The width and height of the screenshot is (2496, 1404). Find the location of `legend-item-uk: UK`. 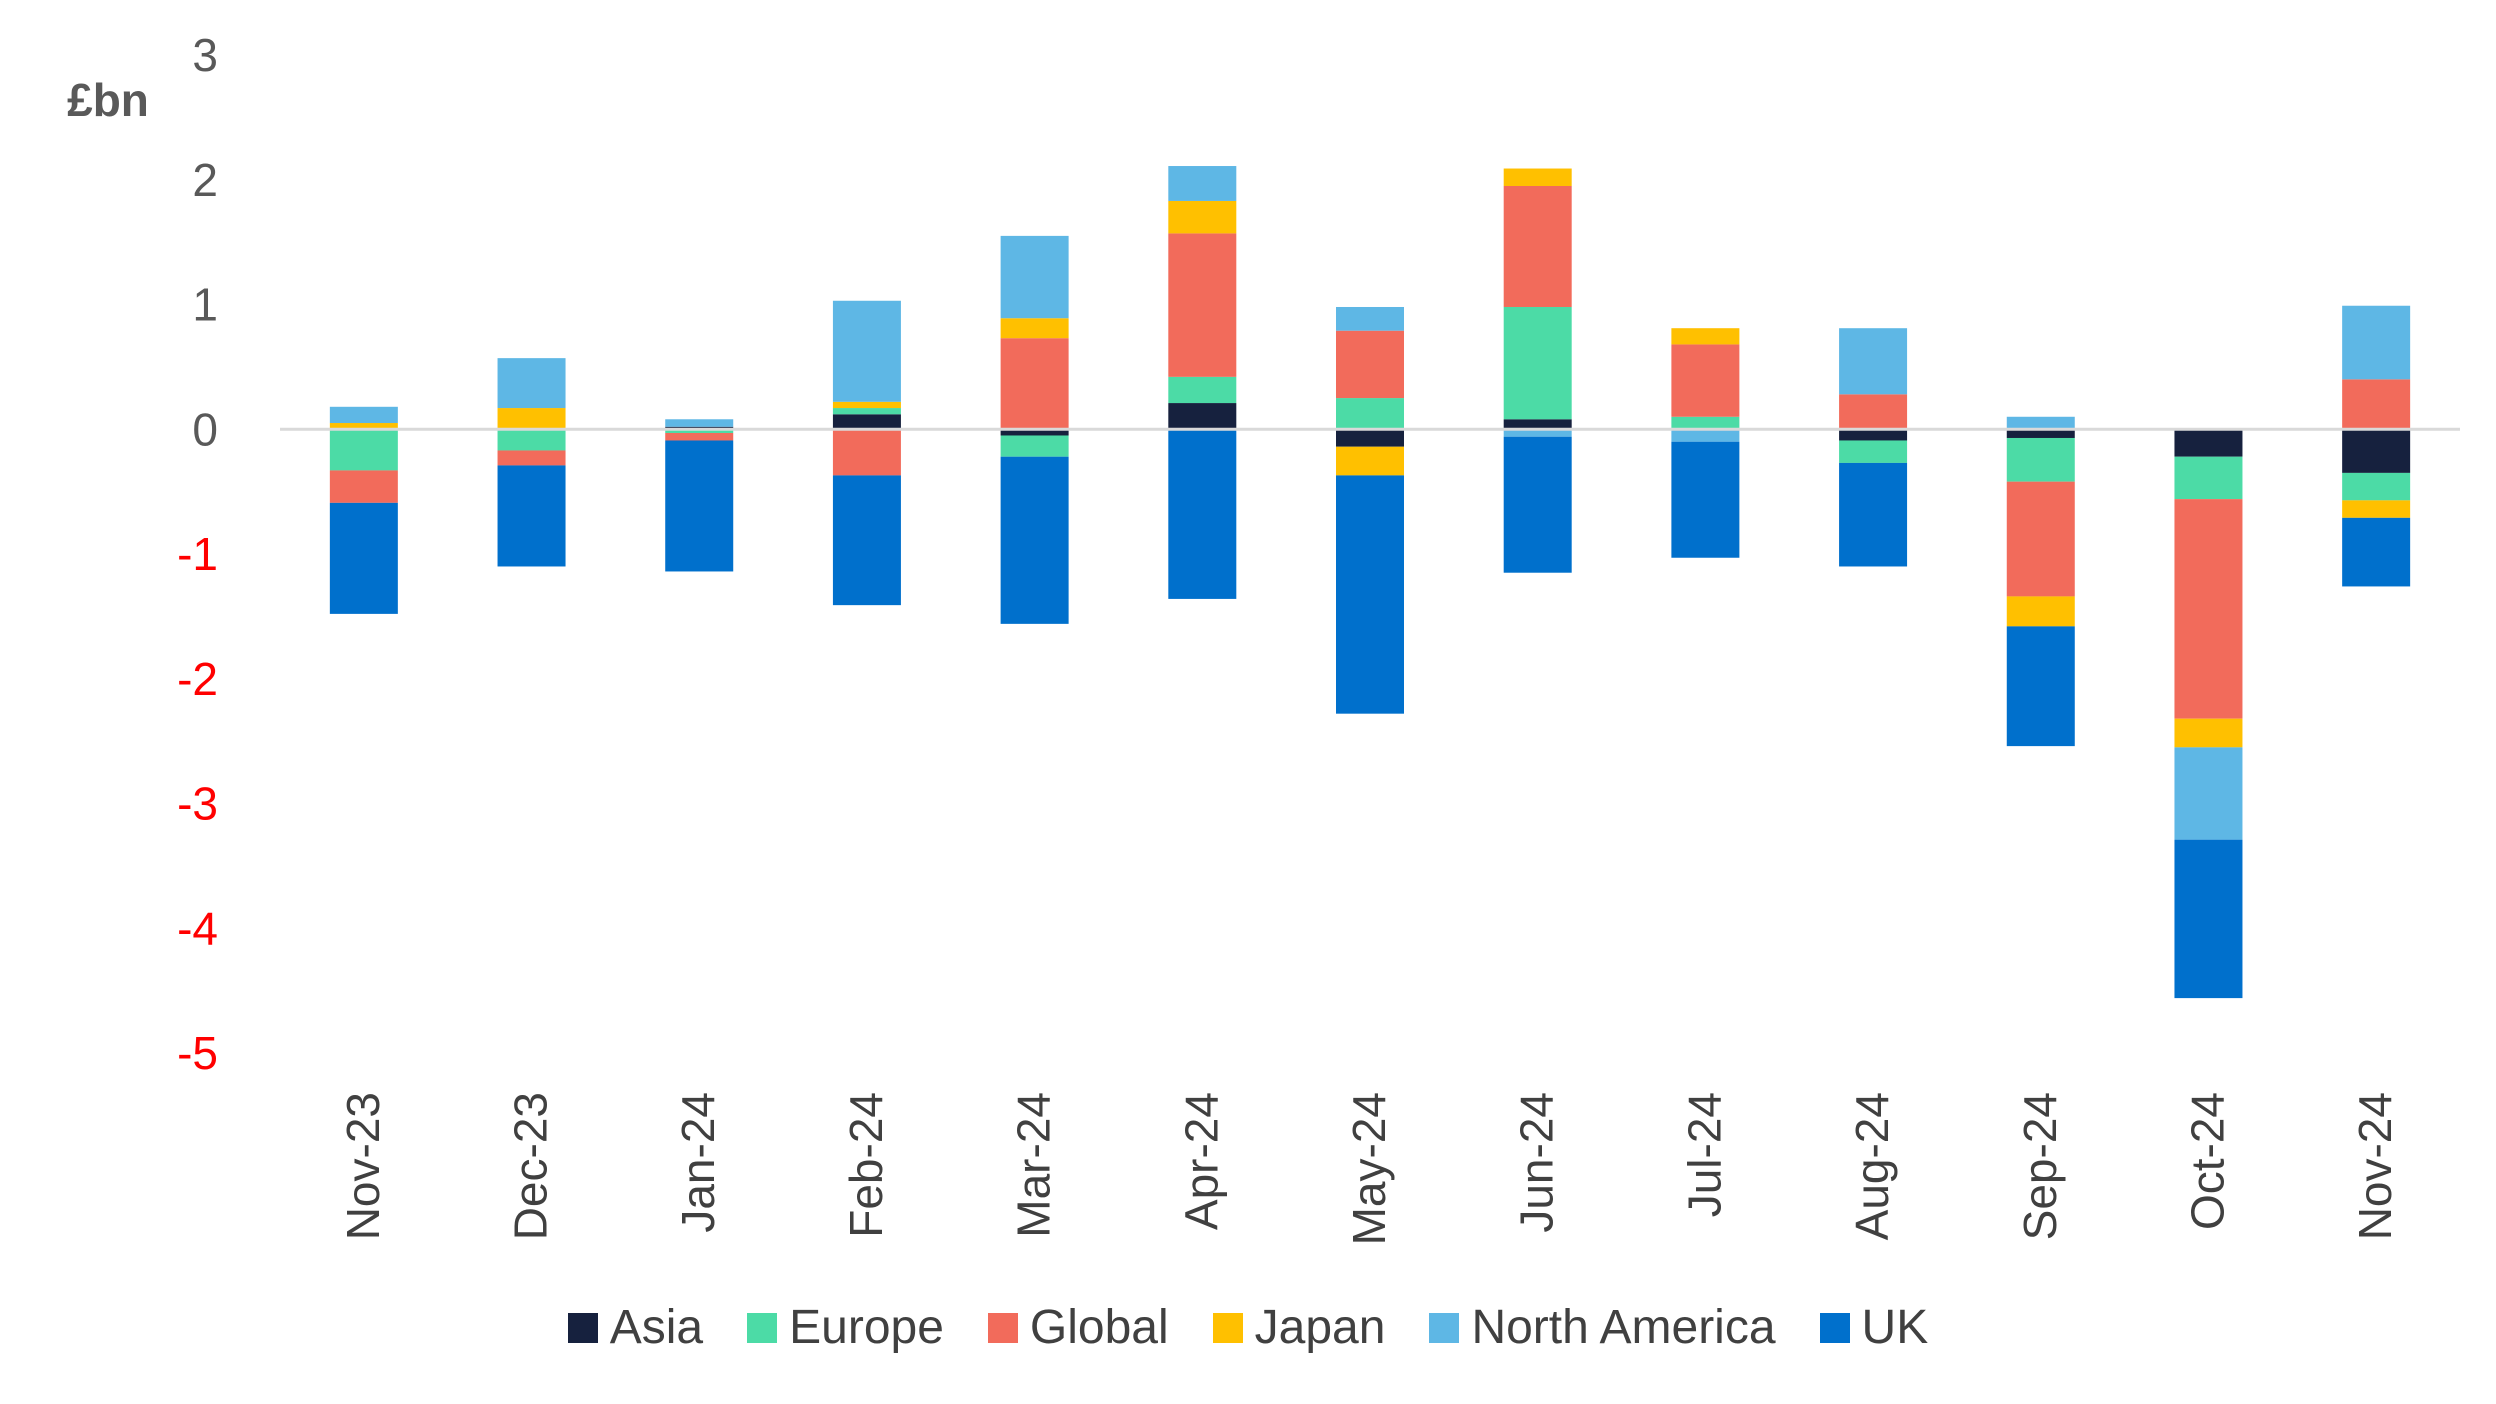

legend-item-uk: UK is located at coordinates (1874, 1327).